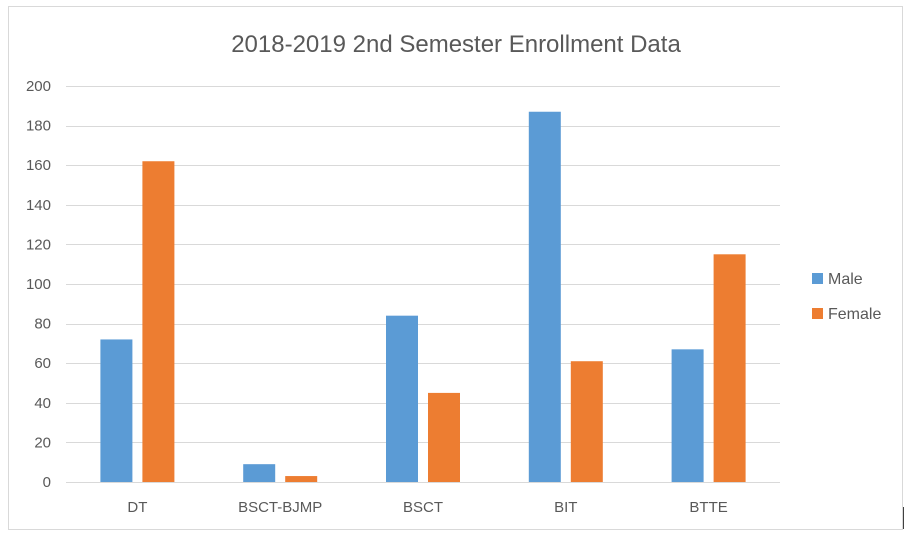  Describe the element at coordinates (903, 518) in the screenshot. I see `edge-mark` at that location.